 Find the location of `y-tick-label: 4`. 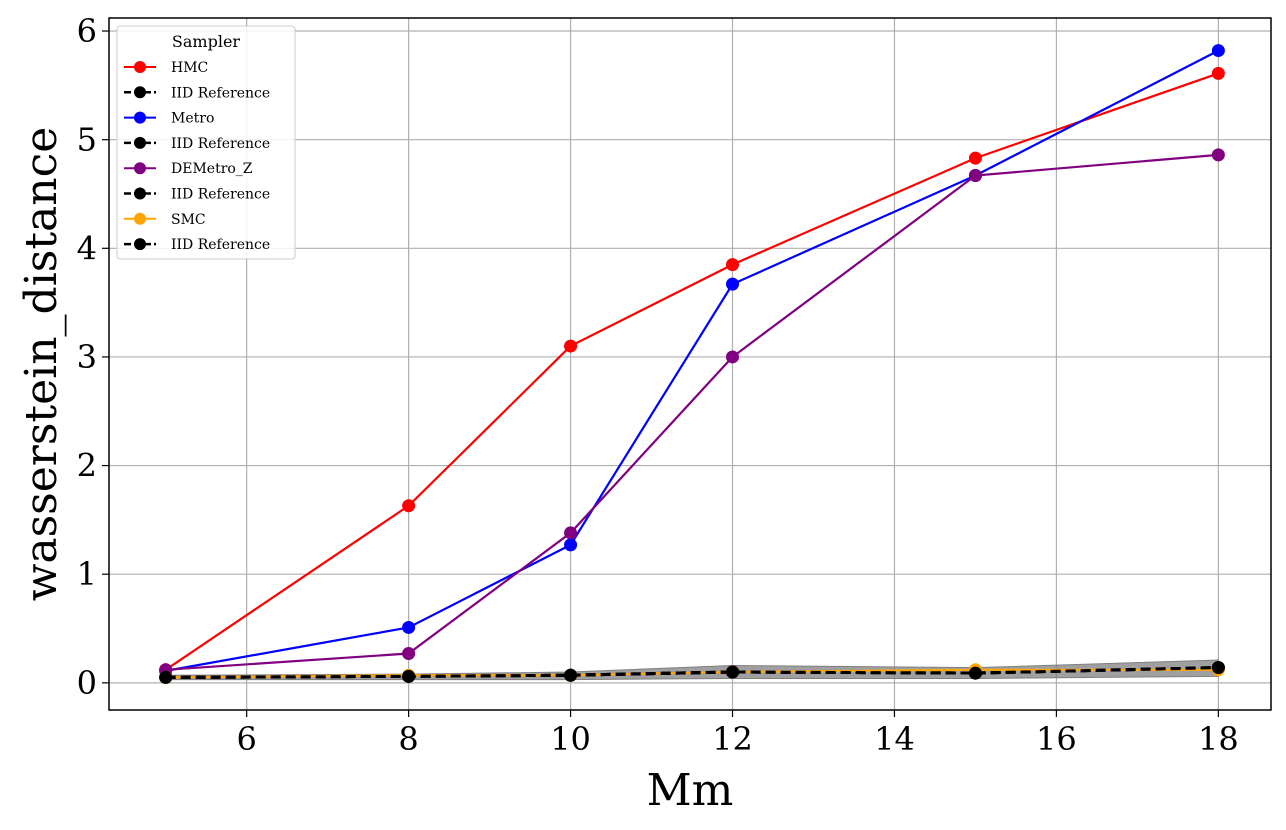

y-tick-label: 4 is located at coordinates (87, 248).